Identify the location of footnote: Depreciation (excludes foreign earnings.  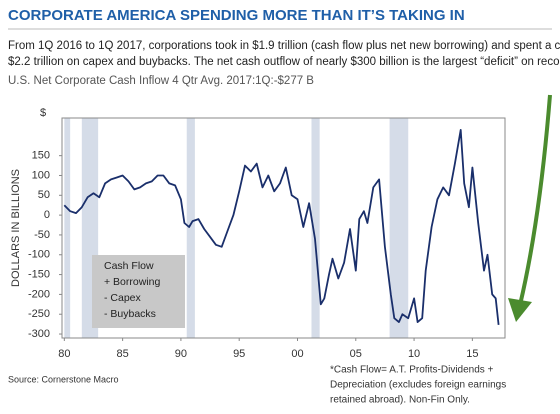
(418, 385).